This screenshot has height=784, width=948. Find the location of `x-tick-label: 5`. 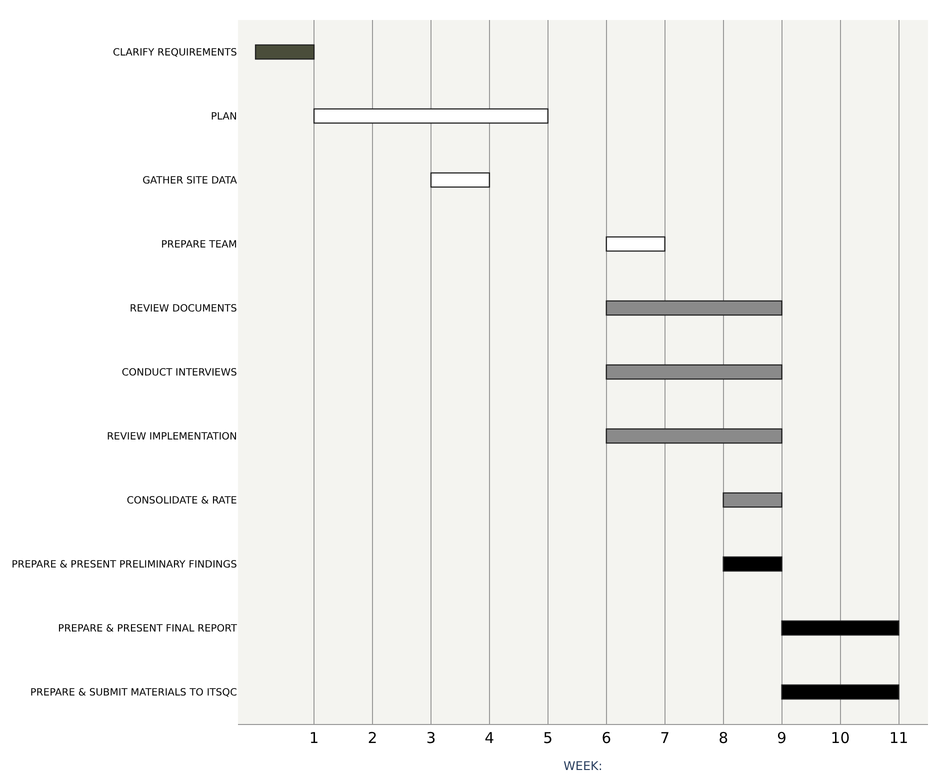

x-tick-label: 5 is located at coordinates (548, 738).